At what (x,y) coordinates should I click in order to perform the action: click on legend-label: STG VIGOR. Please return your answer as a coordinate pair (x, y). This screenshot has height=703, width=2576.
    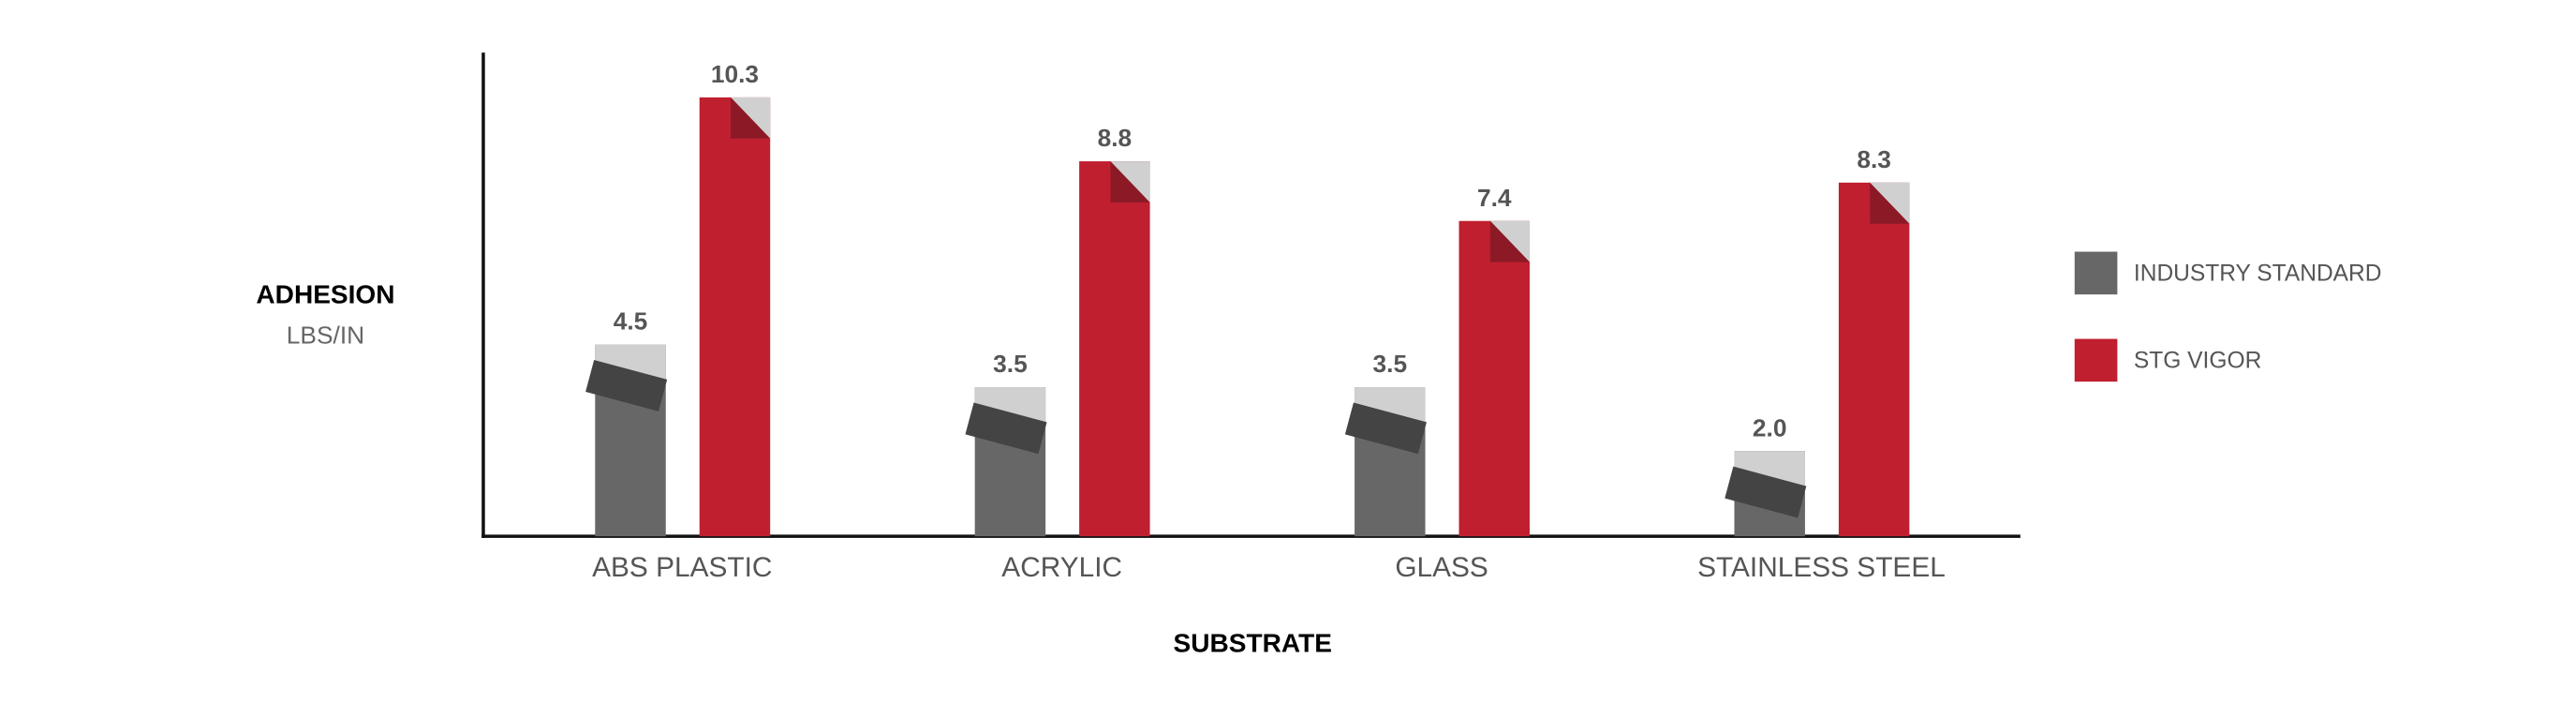
    Looking at the image, I should click on (2197, 361).